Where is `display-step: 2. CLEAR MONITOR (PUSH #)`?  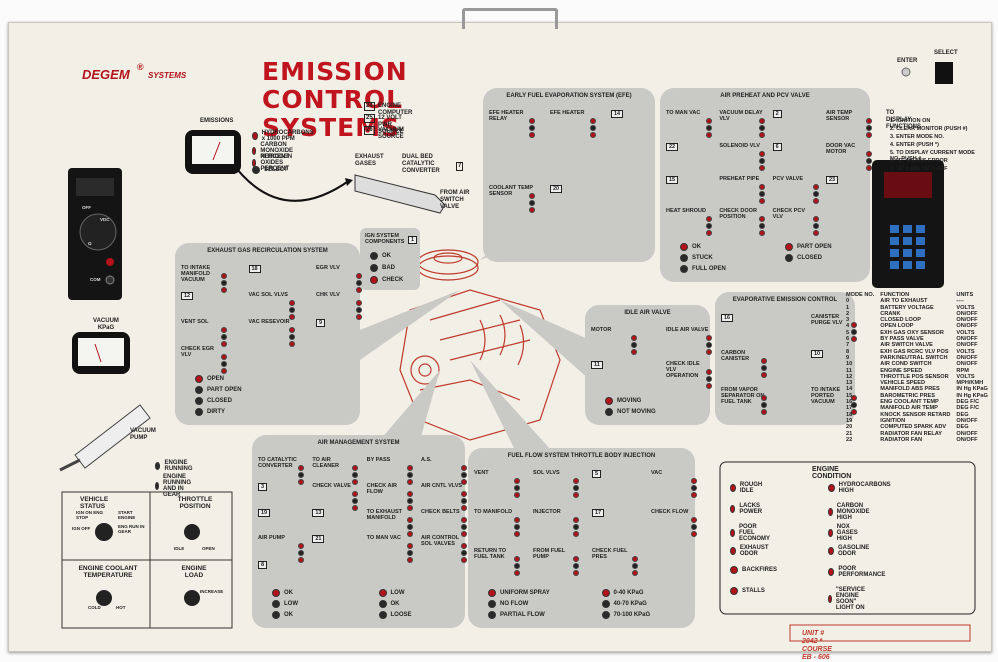
display-step: 2. CLEAR MONITOR (PUSH #) is located at coordinates (929, 129).